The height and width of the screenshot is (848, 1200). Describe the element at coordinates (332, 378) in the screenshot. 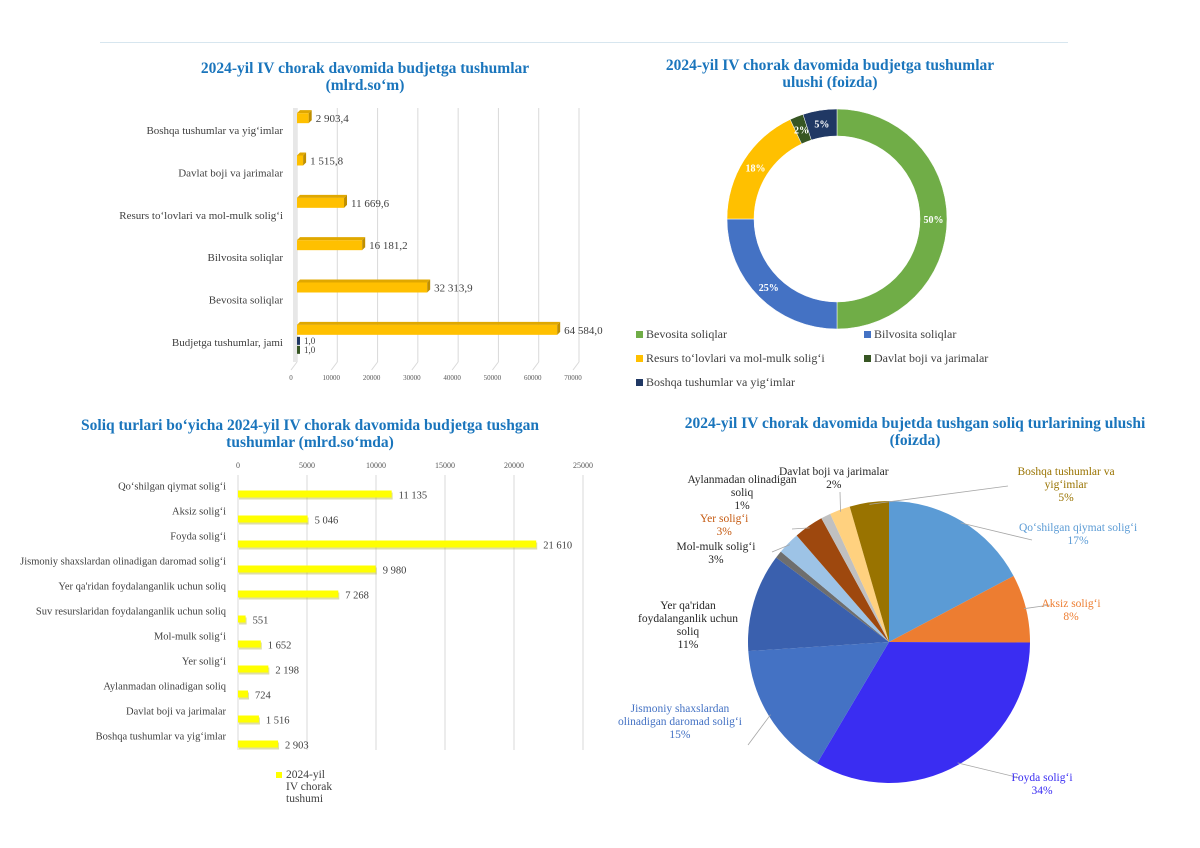

I see `chart1-xtick-label: 10000` at that location.